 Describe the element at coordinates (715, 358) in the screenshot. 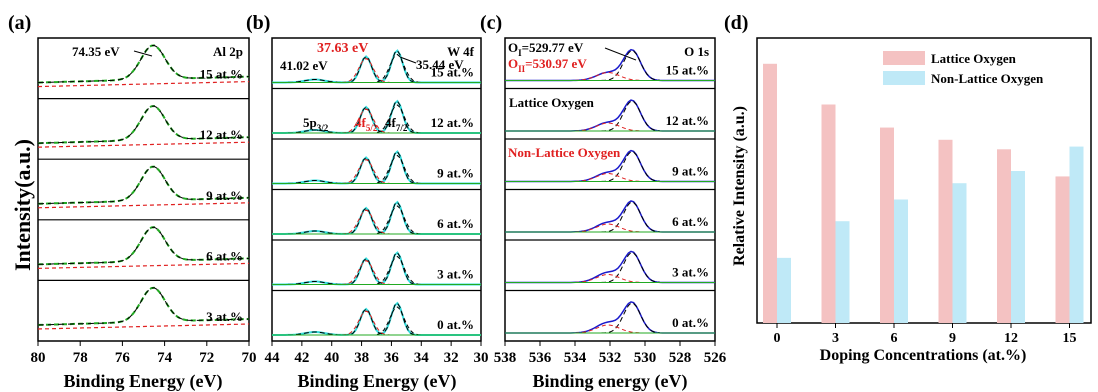

I see `panel-c-tick-label: 526` at that location.